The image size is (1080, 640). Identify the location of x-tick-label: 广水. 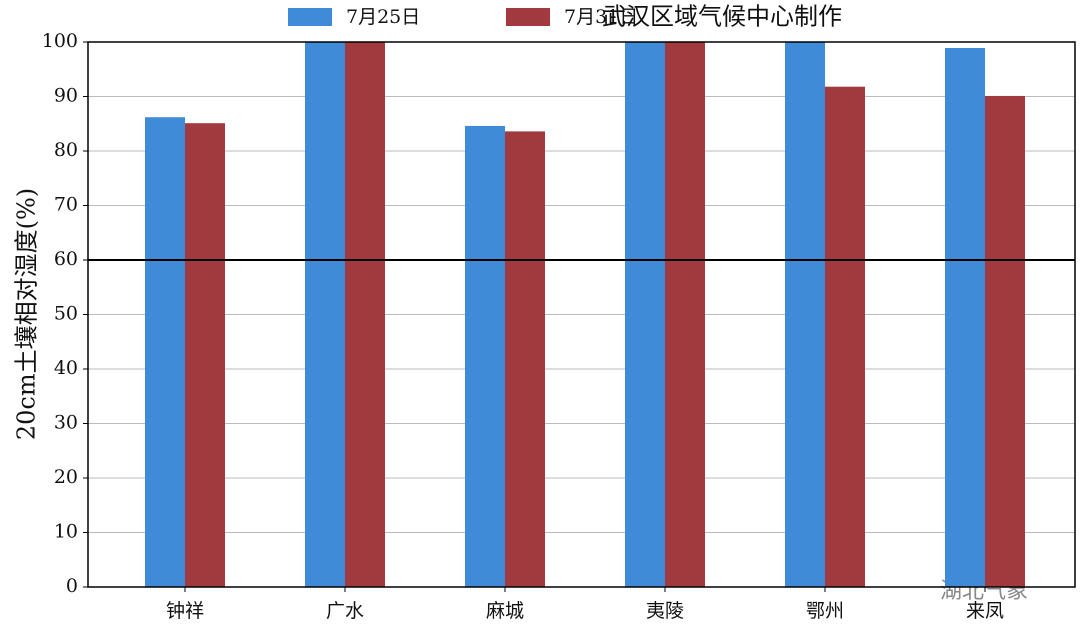
(345, 611).